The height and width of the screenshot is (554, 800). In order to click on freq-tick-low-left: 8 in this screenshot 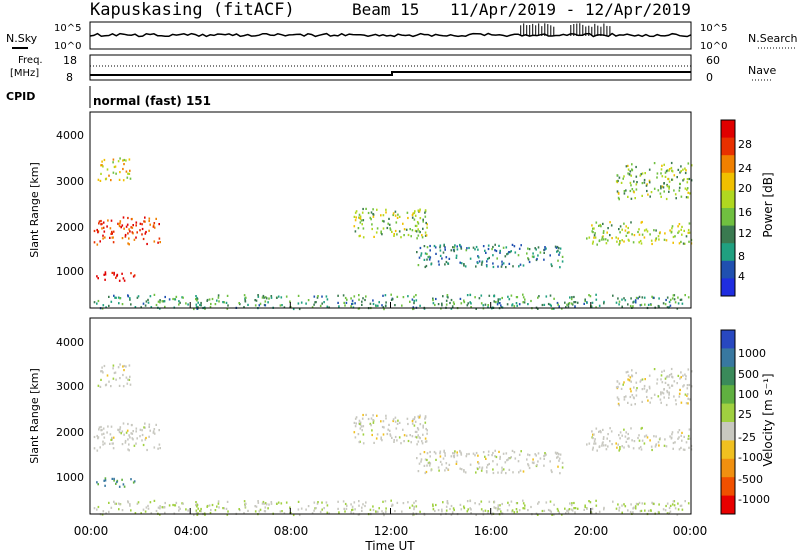, I will do `click(69, 77)`.